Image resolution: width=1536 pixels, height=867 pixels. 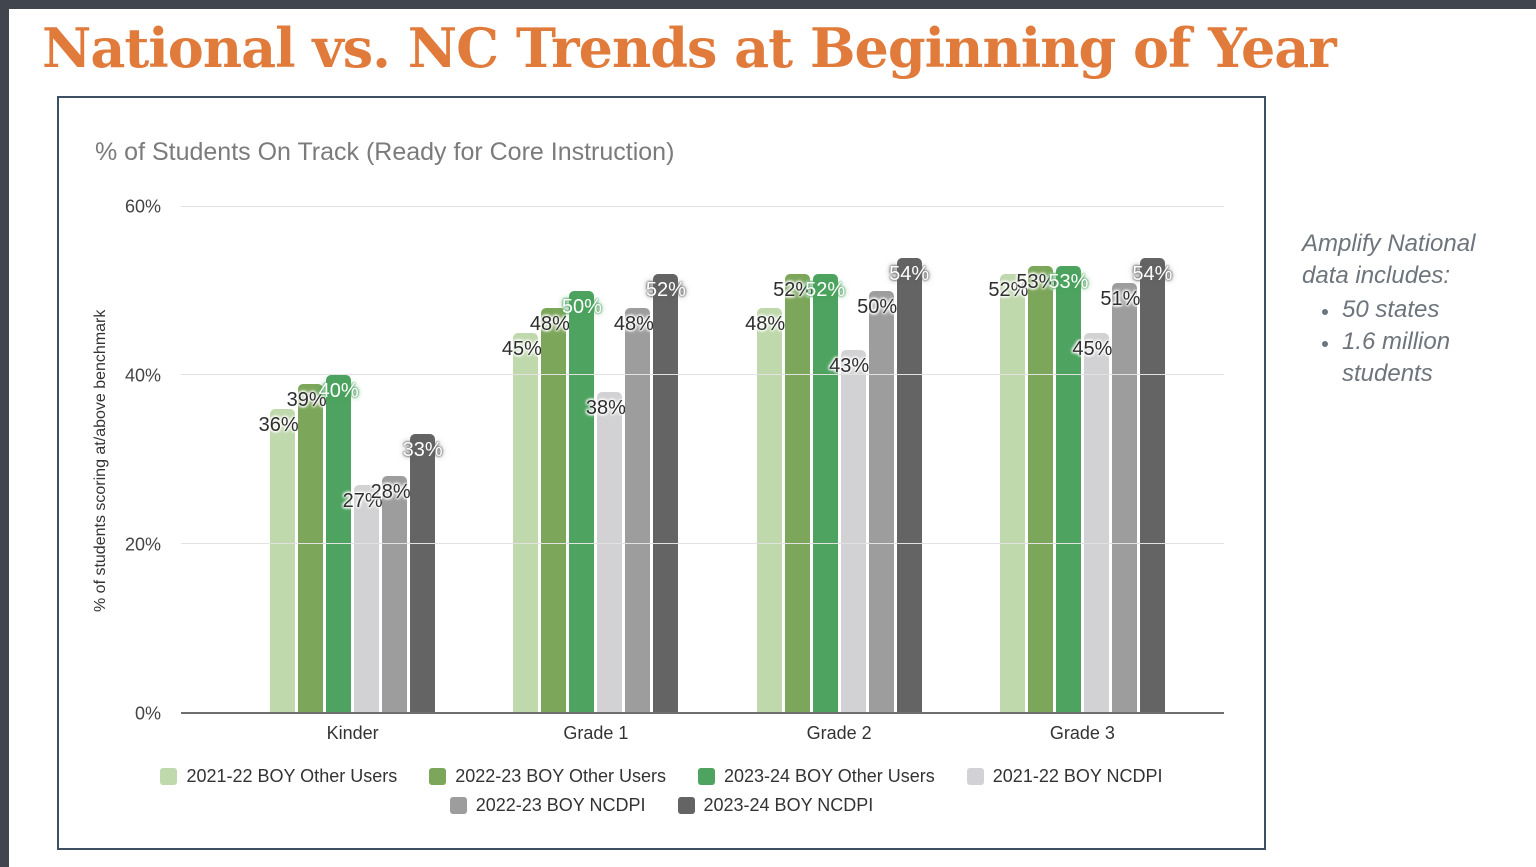 What do you see at coordinates (1082, 733) in the screenshot?
I see `x-category-label: Grade 3` at bounding box center [1082, 733].